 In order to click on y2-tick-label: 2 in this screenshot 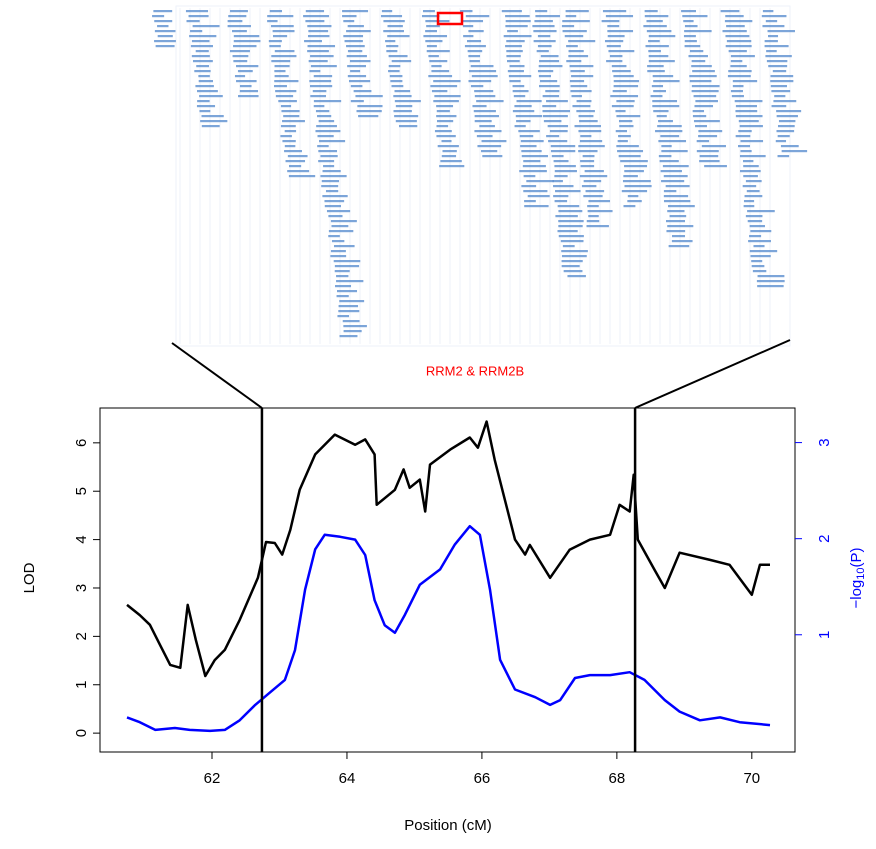, I will do `click(824, 539)`.